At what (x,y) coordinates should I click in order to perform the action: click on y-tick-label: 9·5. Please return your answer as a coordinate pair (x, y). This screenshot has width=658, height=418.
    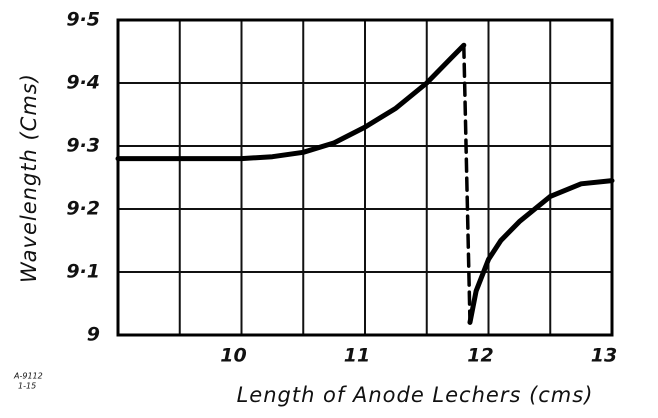
    Looking at the image, I should click on (83, 20).